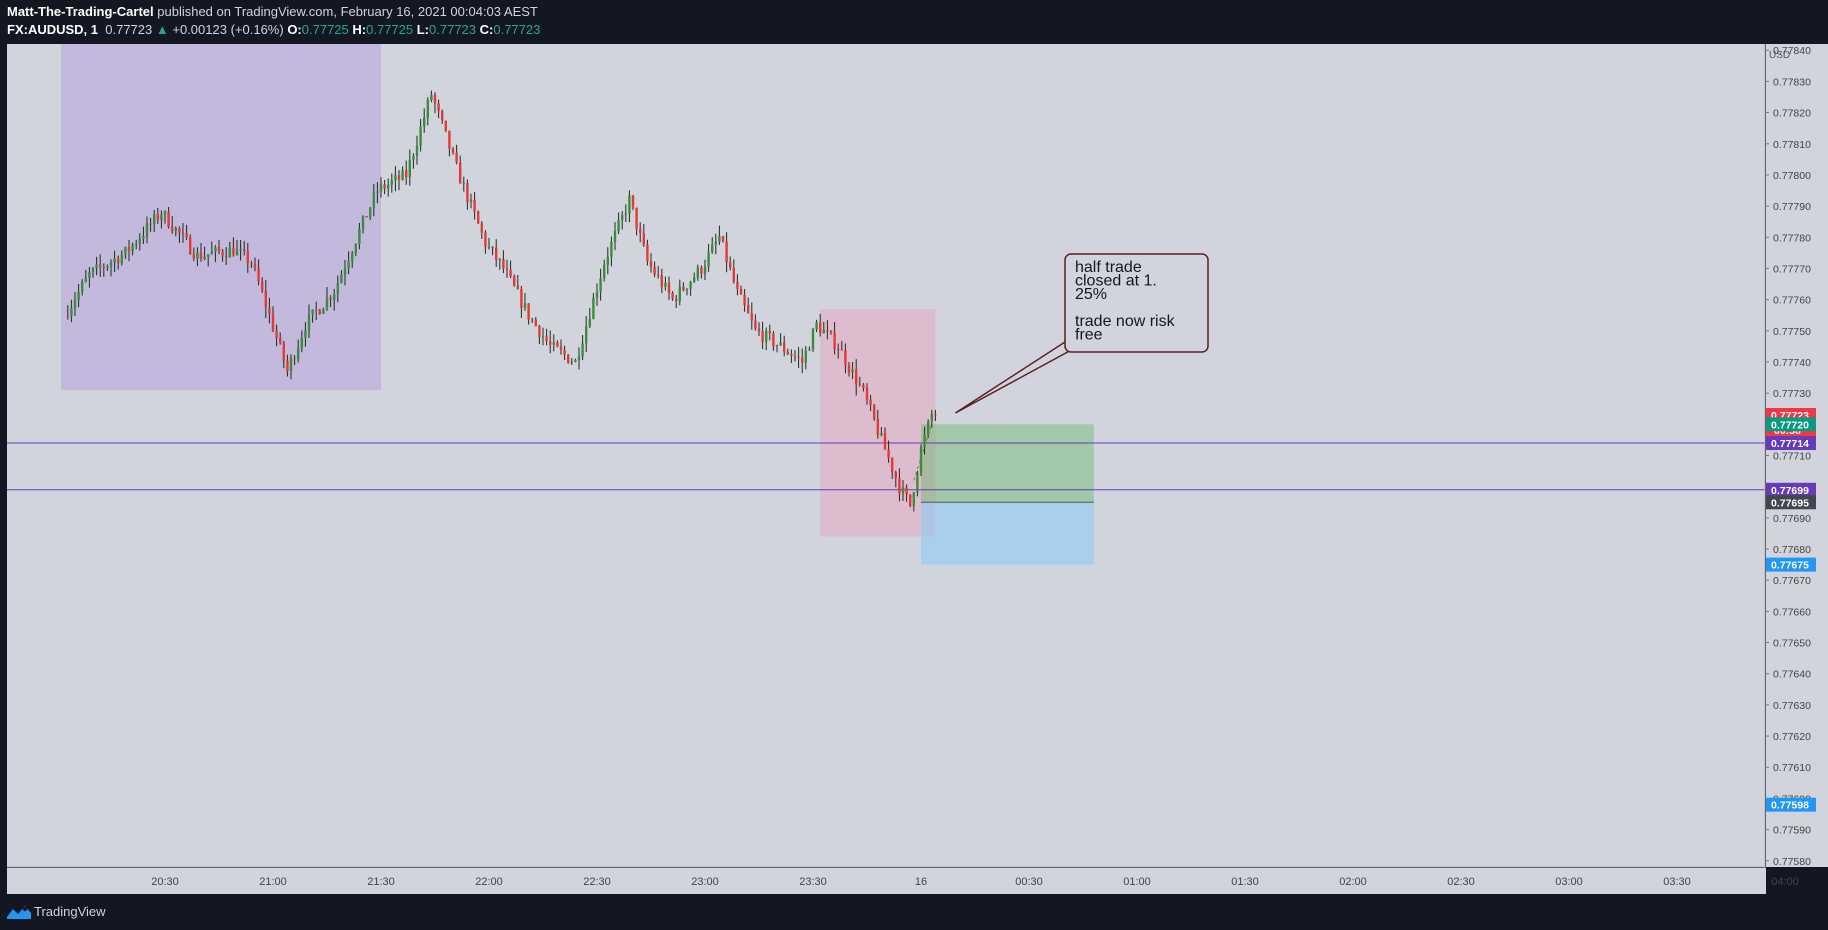 The width and height of the screenshot is (1828, 930). What do you see at coordinates (1797, 455) in the screenshot?
I see `price-axis` at bounding box center [1797, 455].